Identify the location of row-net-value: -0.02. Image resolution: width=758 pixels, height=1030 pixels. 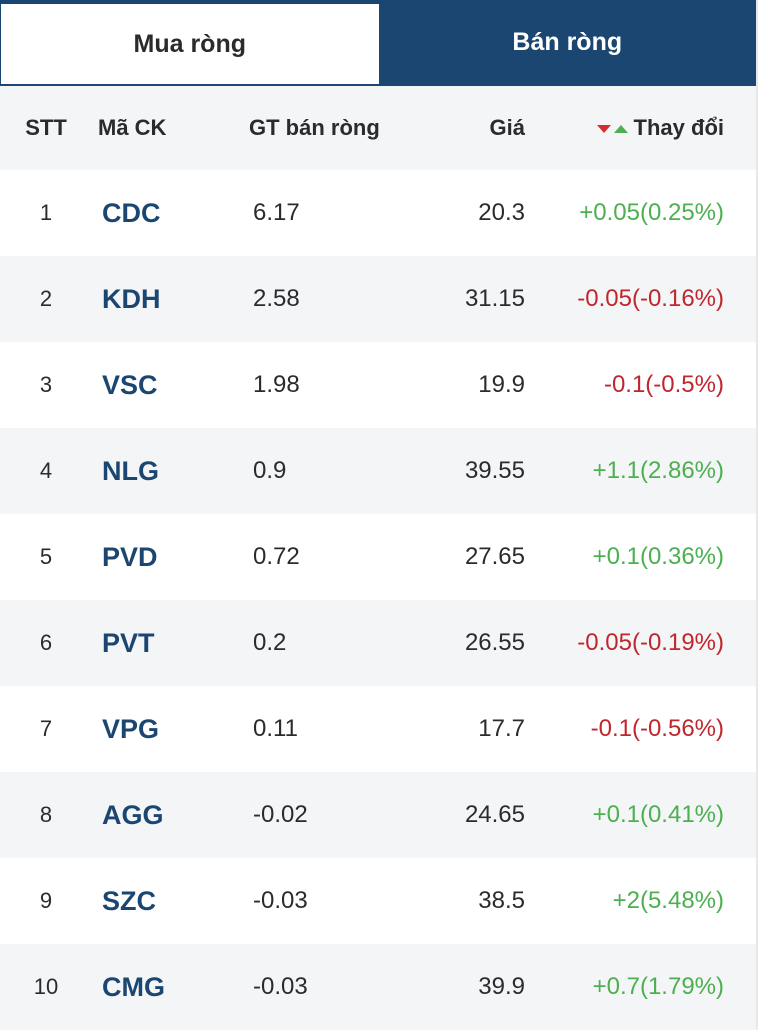
(280, 814).